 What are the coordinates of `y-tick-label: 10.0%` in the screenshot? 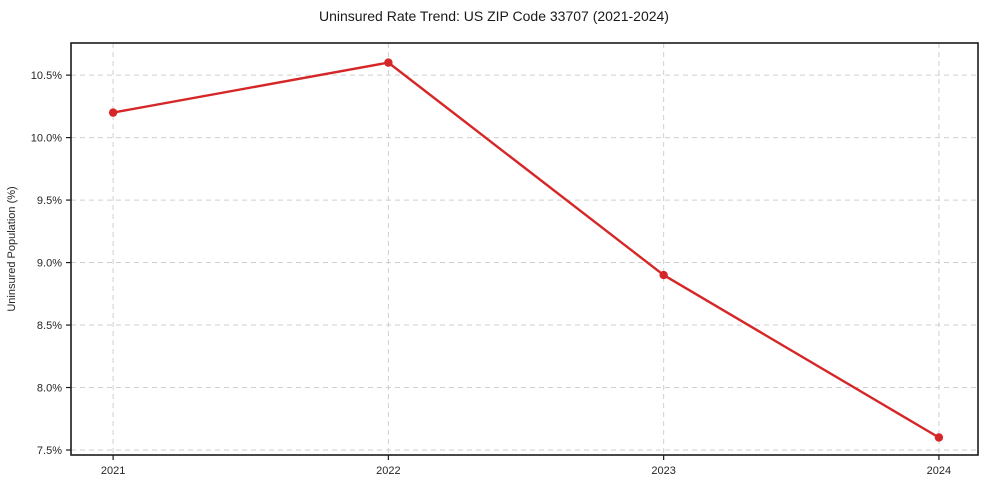 It's located at (46, 139).